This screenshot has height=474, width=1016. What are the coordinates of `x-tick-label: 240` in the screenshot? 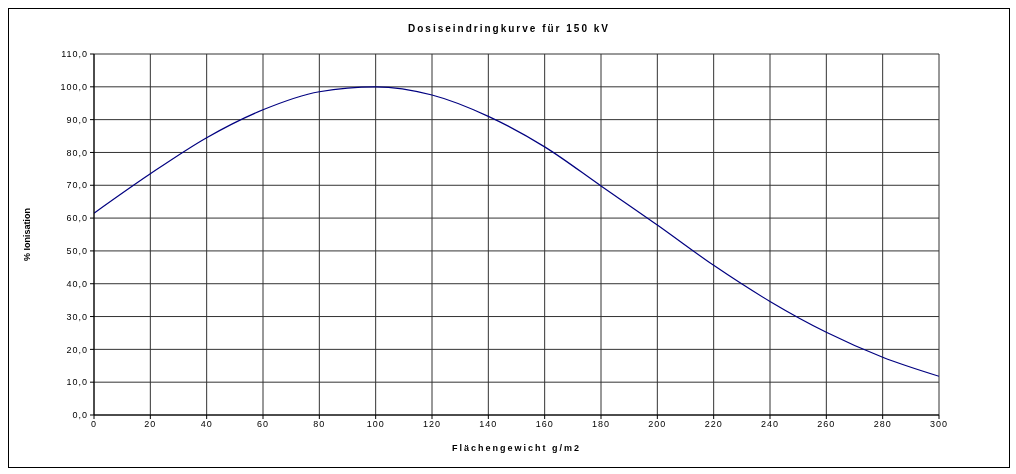 It's located at (770, 424).